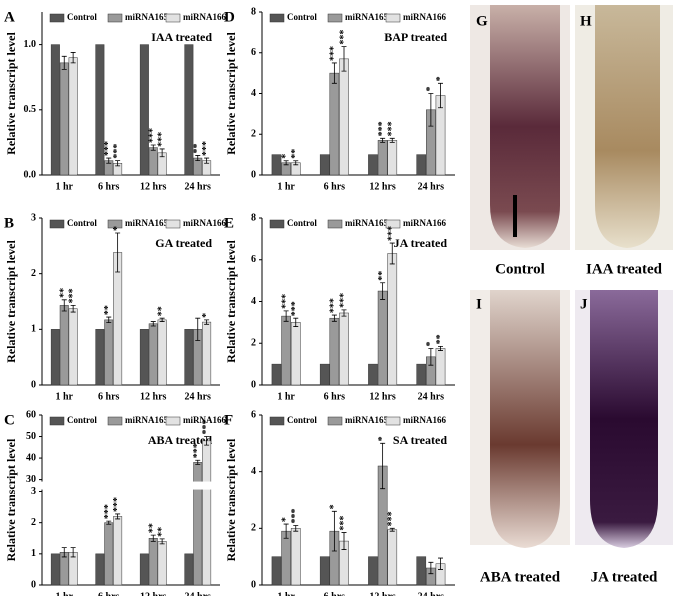 Image resolution: width=675 pixels, height=596 pixels. What do you see at coordinates (181, 37) in the screenshot?
I see `chart-title: IAA treated` at bounding box center [181, 37].